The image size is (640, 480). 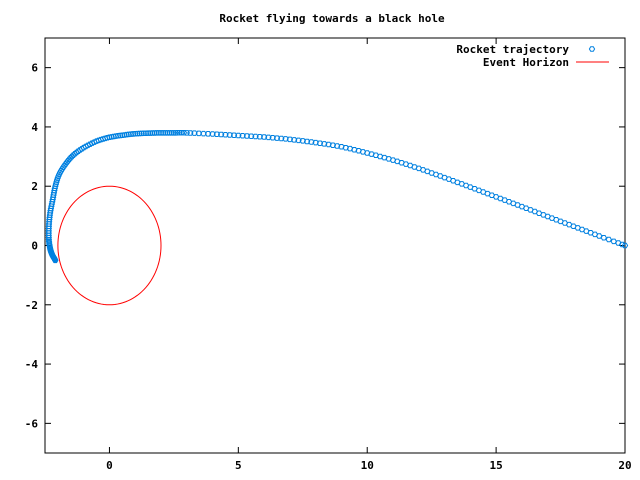 I want to click on x-tick-label: 10, so click(x=367, y=465).